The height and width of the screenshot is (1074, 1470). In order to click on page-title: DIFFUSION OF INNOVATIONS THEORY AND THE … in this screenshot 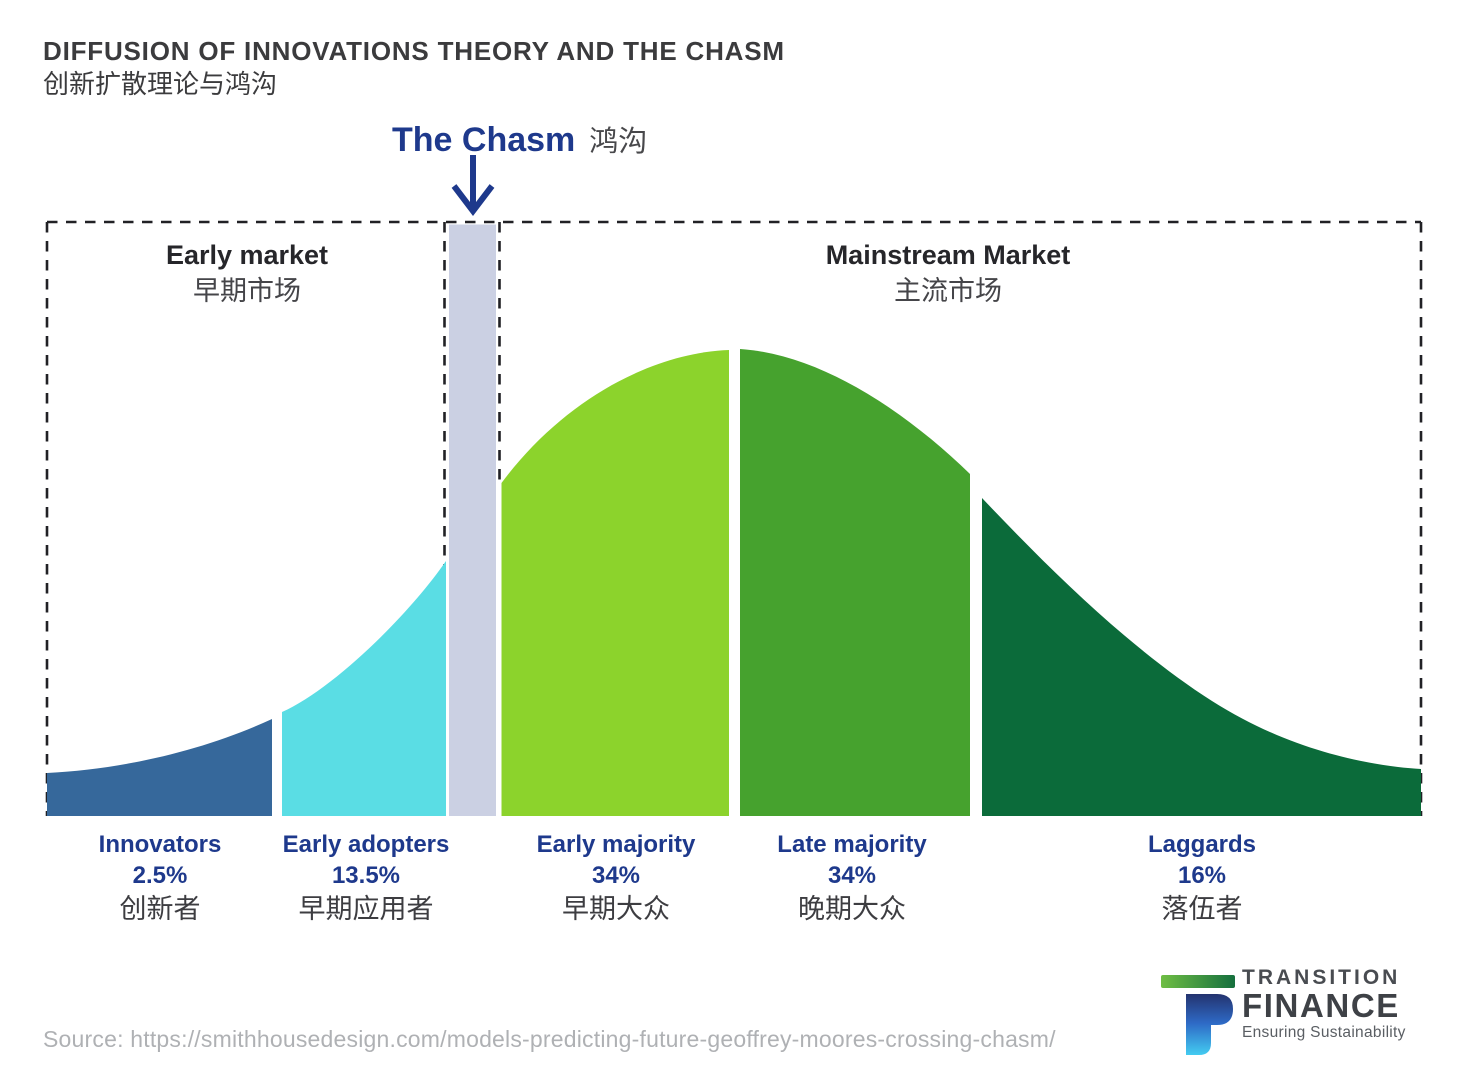, I will do `click(414, 51)`.